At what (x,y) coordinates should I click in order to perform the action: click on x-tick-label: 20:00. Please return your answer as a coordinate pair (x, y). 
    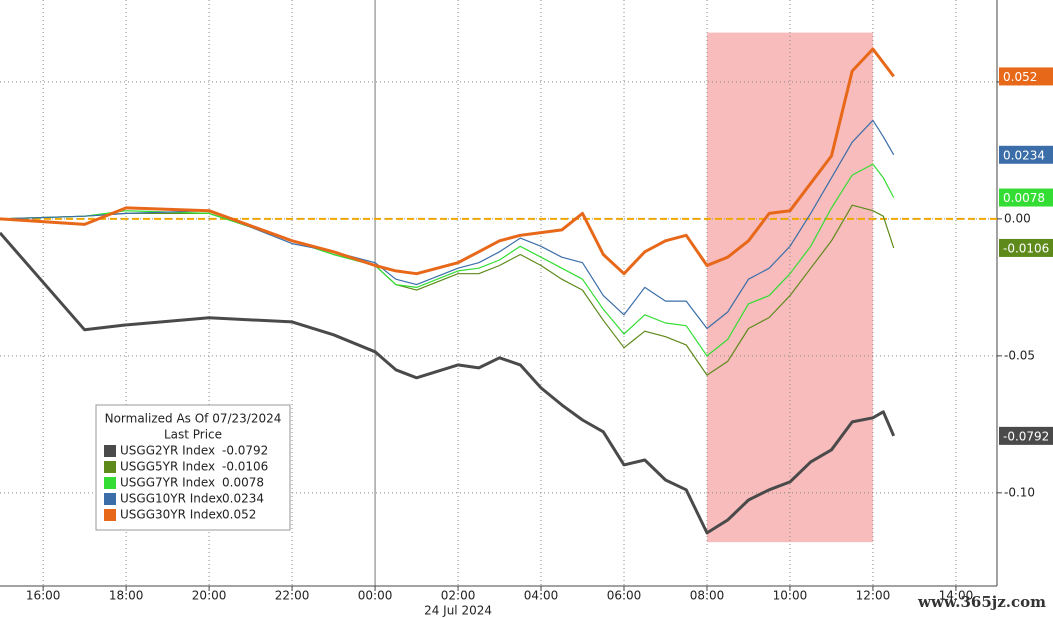
    Looking at the image, I should click on (209, 596).